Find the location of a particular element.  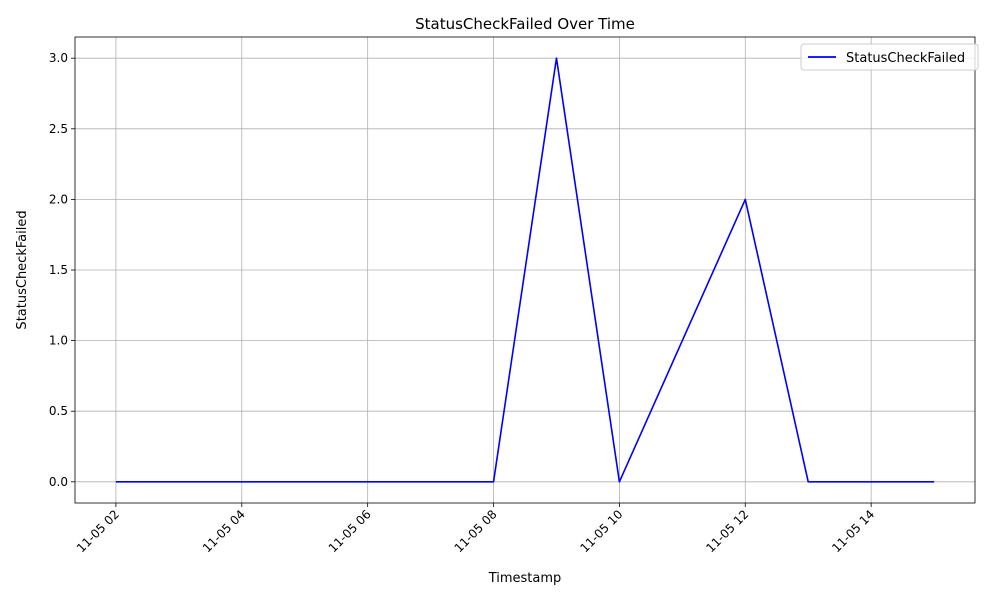

x-tick-label: 11-05 08 is located at coordinates (476, 531).